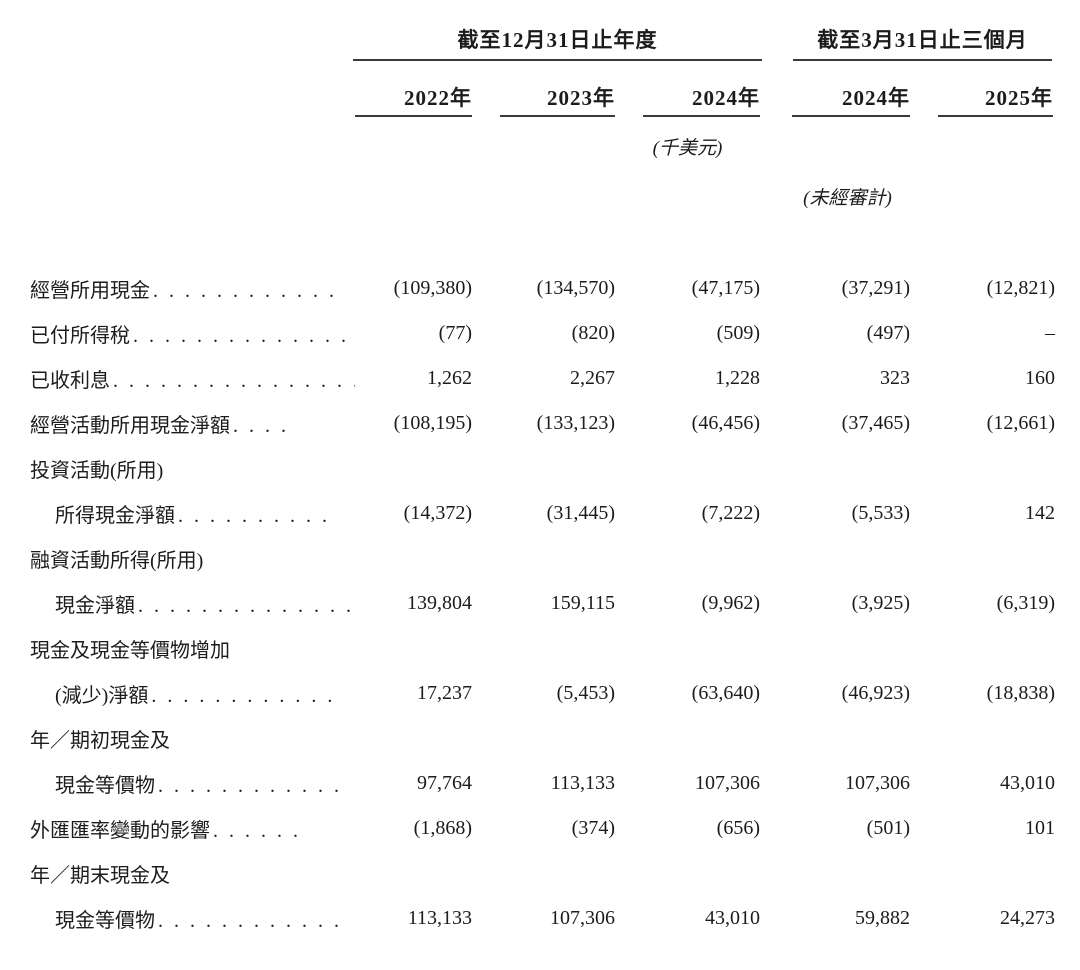 This screenshot has width=1080, height=970. What do you see at coordinates (880, 513) in the screenshot?
I see `value-cell: (5,533)` at bounding box center [880, 513].